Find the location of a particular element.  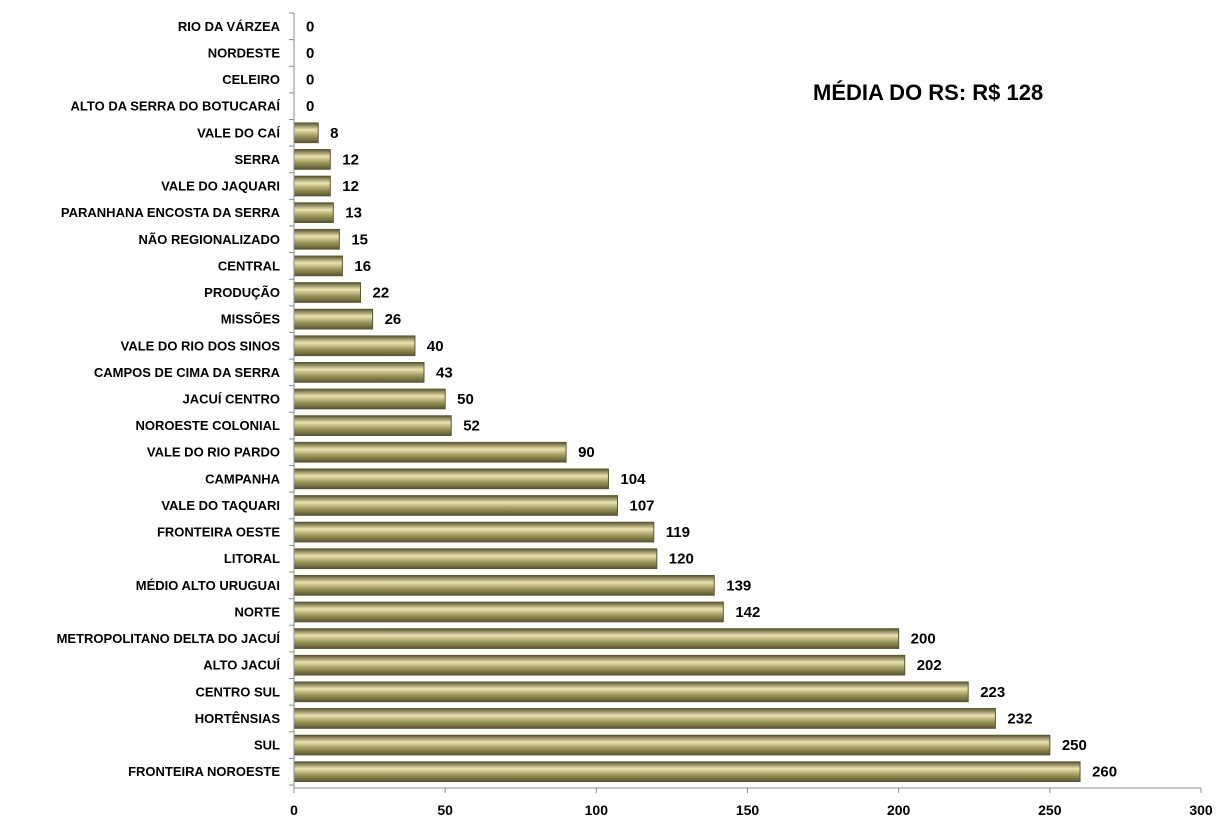

value-label: 200 is located at coordinates (923, 639).